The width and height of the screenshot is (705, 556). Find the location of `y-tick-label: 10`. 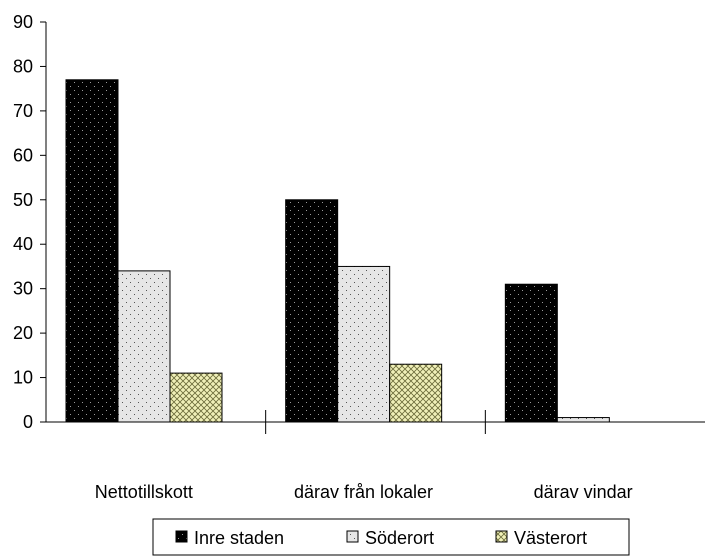

y-tick-label: 10 is located at coordinates (23, 378).